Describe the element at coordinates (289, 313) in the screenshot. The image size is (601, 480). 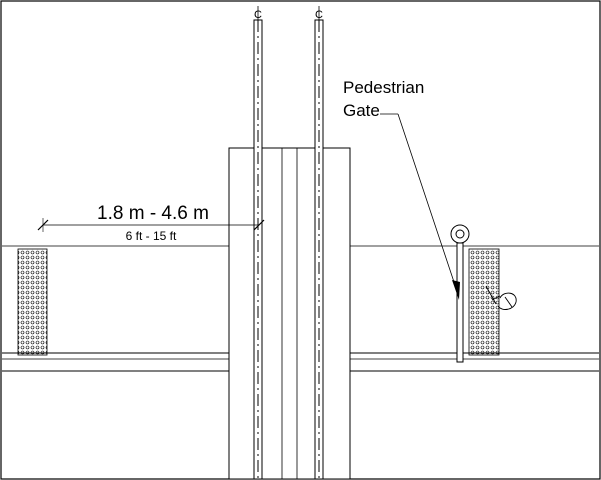
I see `crossing-panels` at that location.